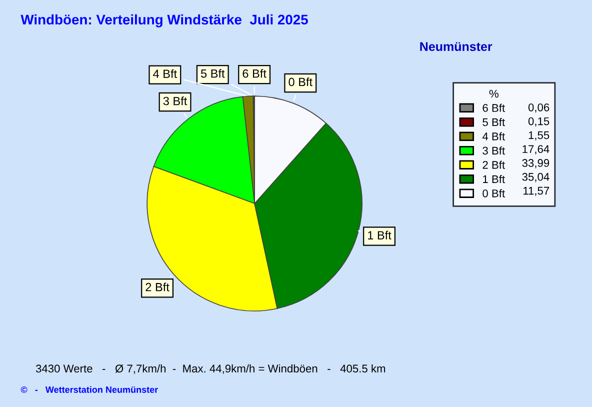  I want to click on text: © - Wetterstation Neumünster, so click(89, 389).